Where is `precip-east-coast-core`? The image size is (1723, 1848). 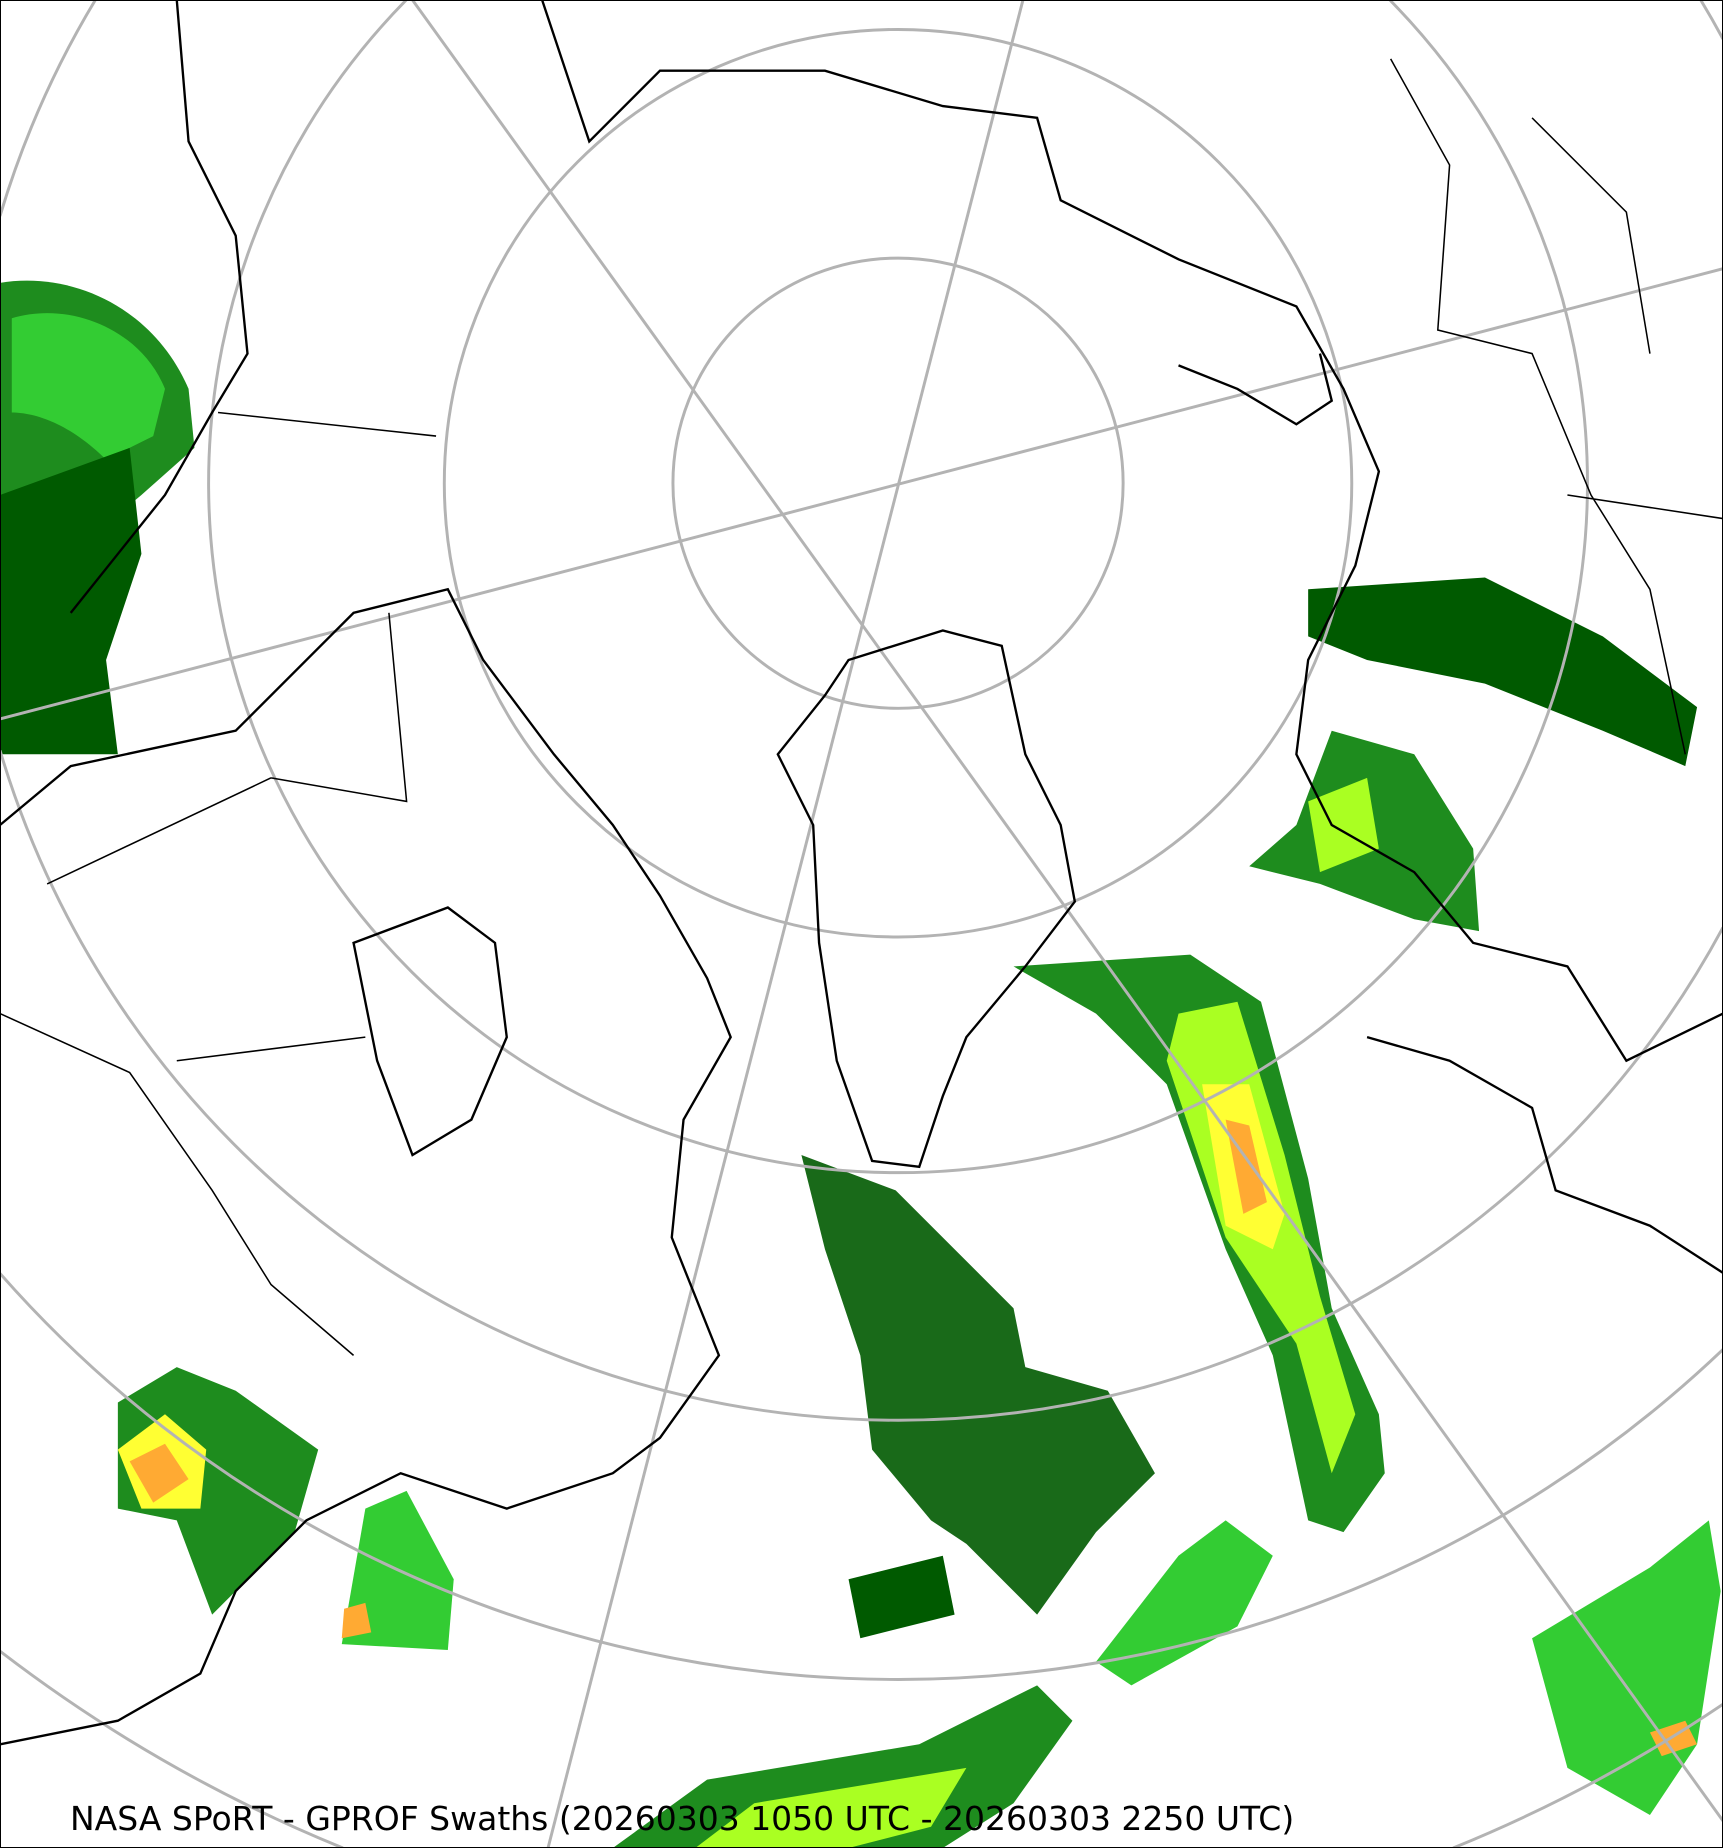
precip-east-coast-core is located at coordinates (356, 1620).